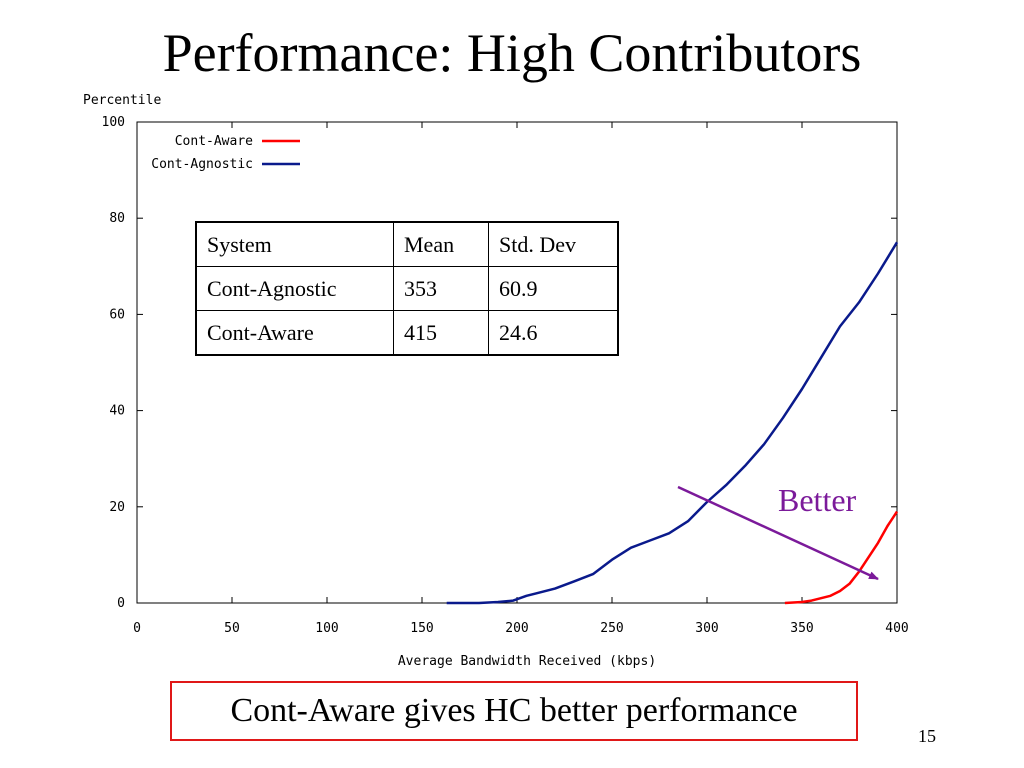  I want to click on x-tick-label: 350, so click(801, 628).